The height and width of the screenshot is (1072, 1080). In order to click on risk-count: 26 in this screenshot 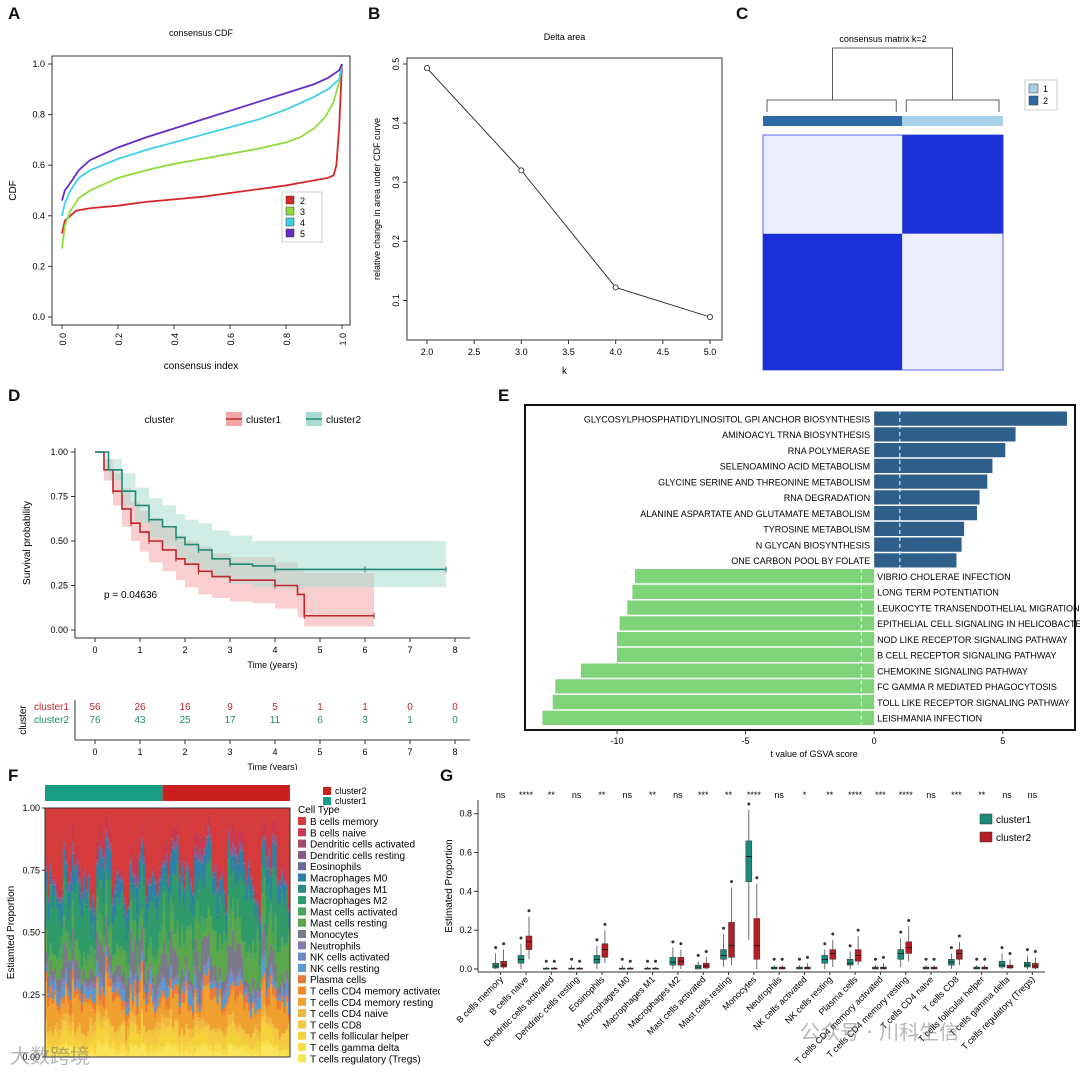, I will do `click(140, 707)`.